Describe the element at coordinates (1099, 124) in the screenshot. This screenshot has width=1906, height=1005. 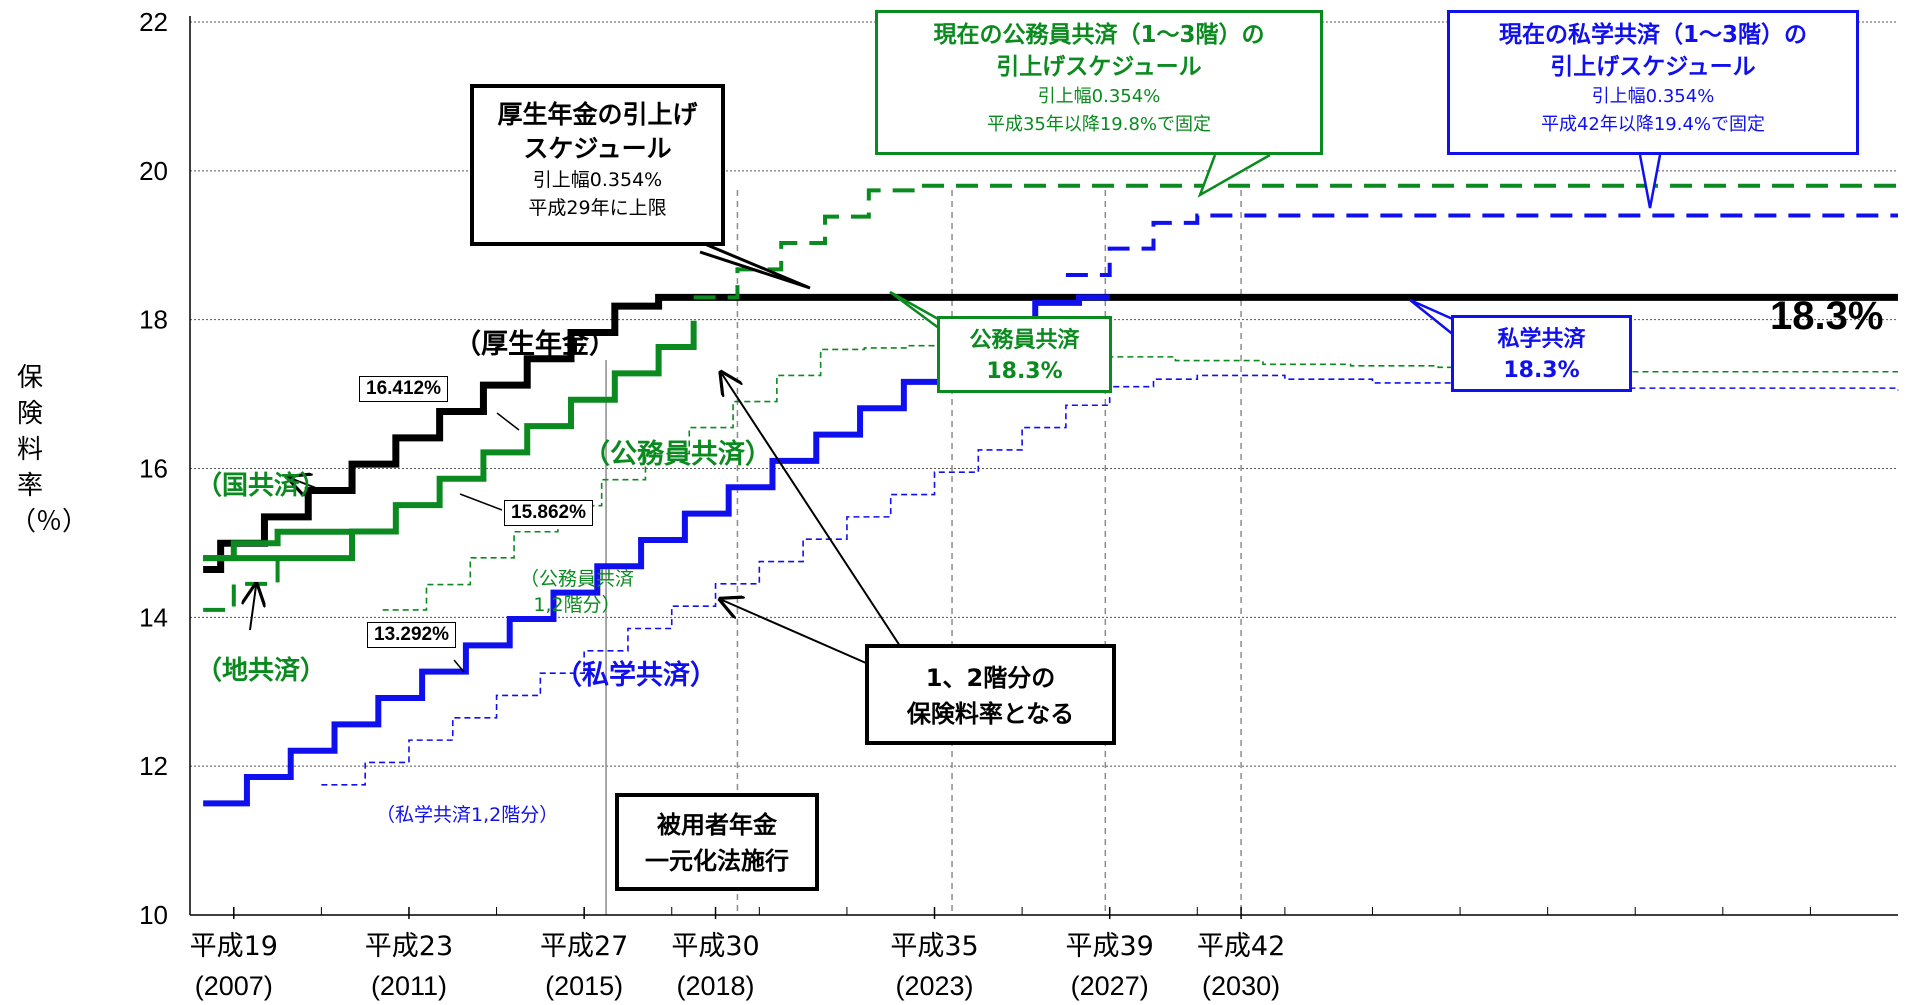
I see `callout-komuin-now-line4: 平成35年以降19.8%で固定` at that location.